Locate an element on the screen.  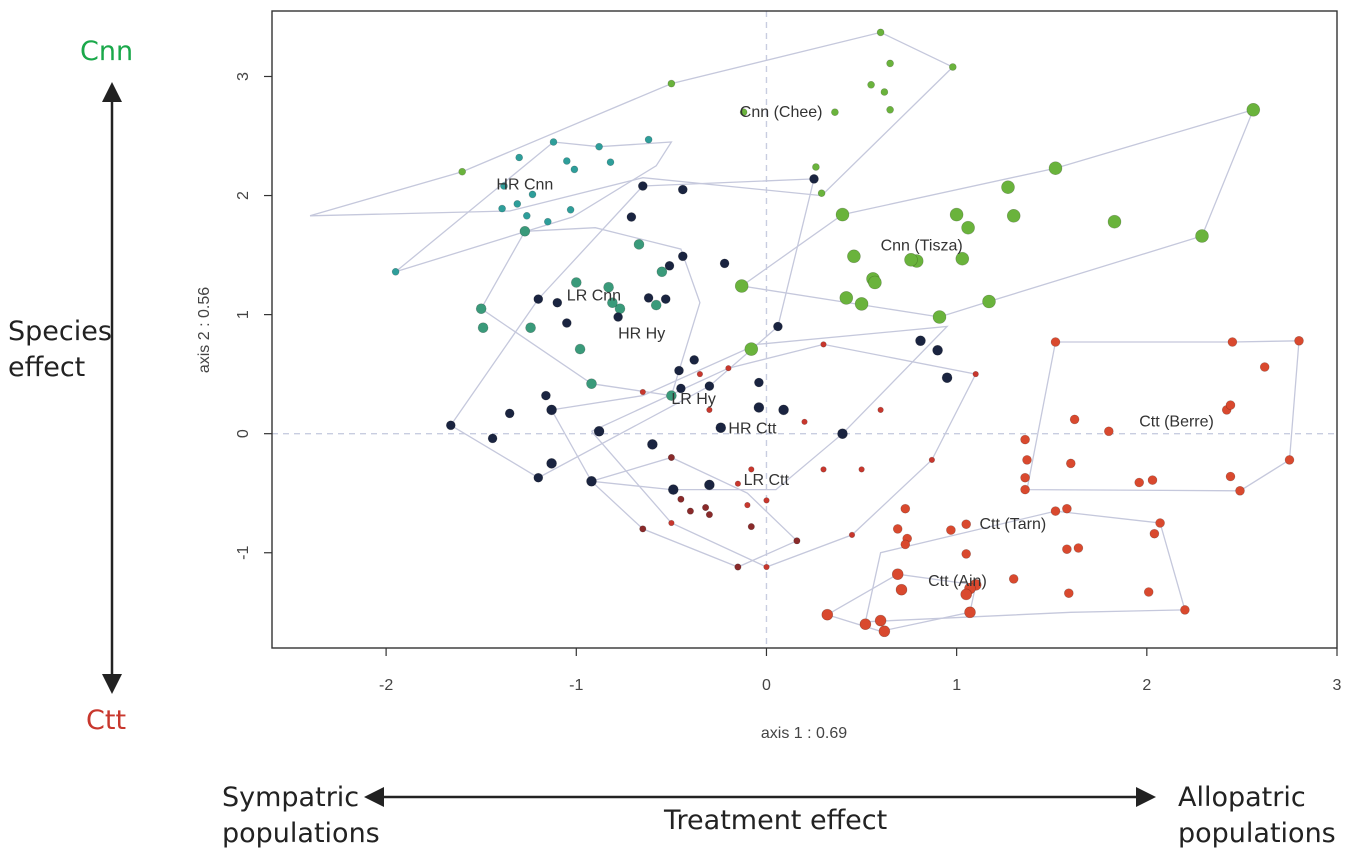
sympatric-line2: populations is located at coordinates (301, 833).